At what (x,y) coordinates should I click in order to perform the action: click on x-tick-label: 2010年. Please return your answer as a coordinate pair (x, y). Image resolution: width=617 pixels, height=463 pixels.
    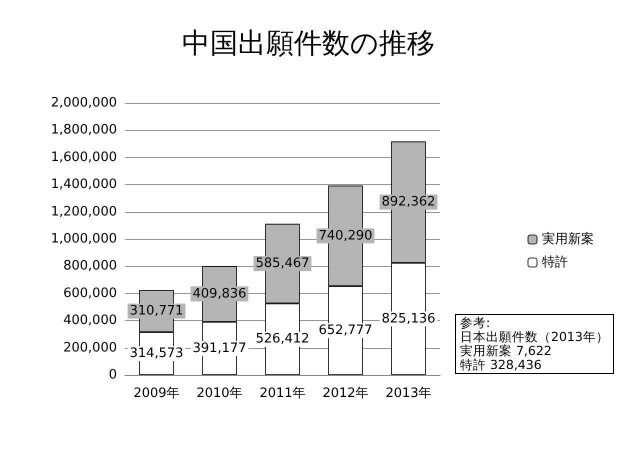
    Looking at the image, I should click on (219, 393).